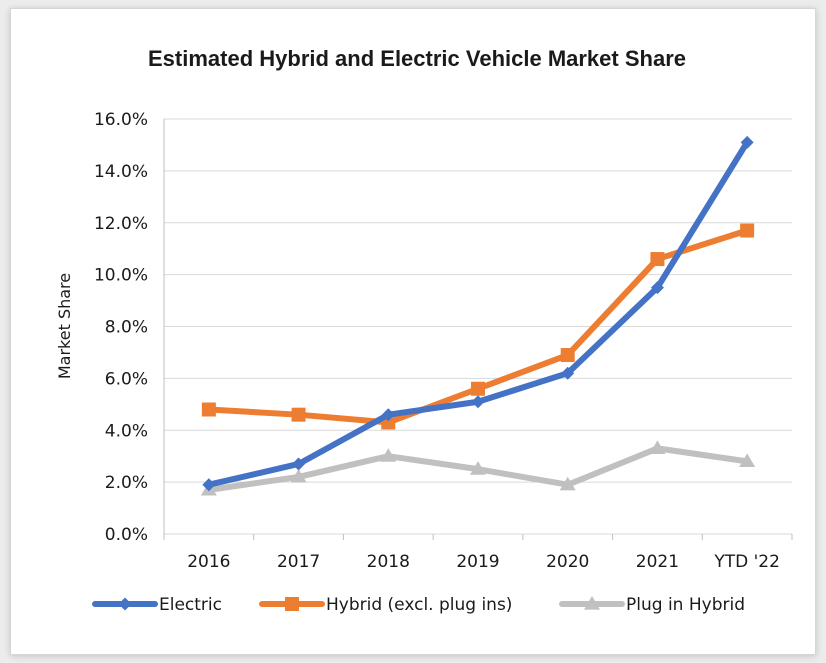  Describe the element at coordinates (126, 431) in the screenshot. I see `y-tick-label: 4.0%` at that location.